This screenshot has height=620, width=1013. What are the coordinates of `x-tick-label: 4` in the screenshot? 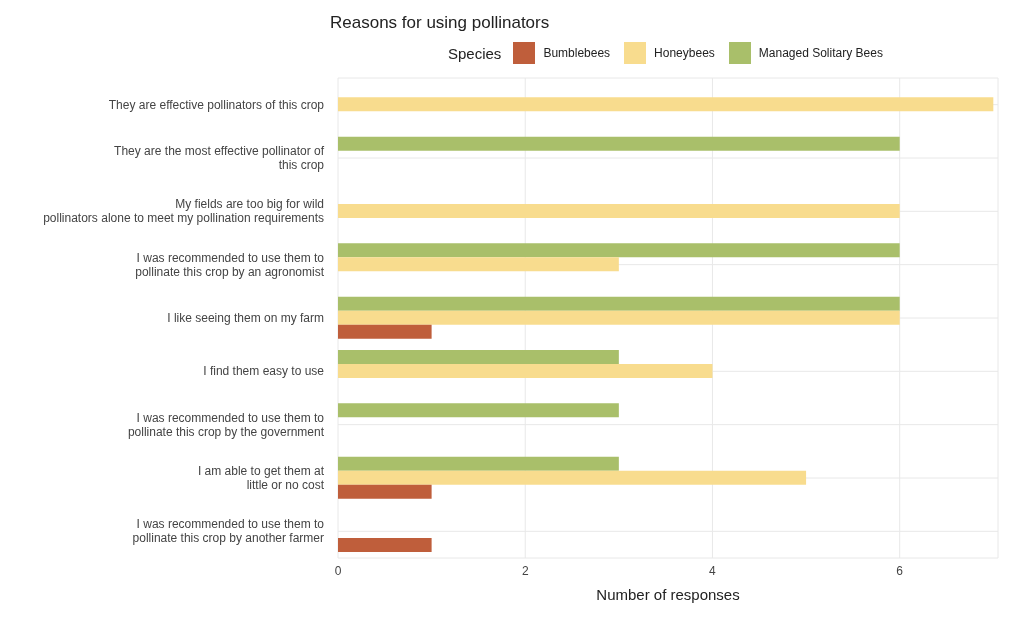 It's located at (713, 570).